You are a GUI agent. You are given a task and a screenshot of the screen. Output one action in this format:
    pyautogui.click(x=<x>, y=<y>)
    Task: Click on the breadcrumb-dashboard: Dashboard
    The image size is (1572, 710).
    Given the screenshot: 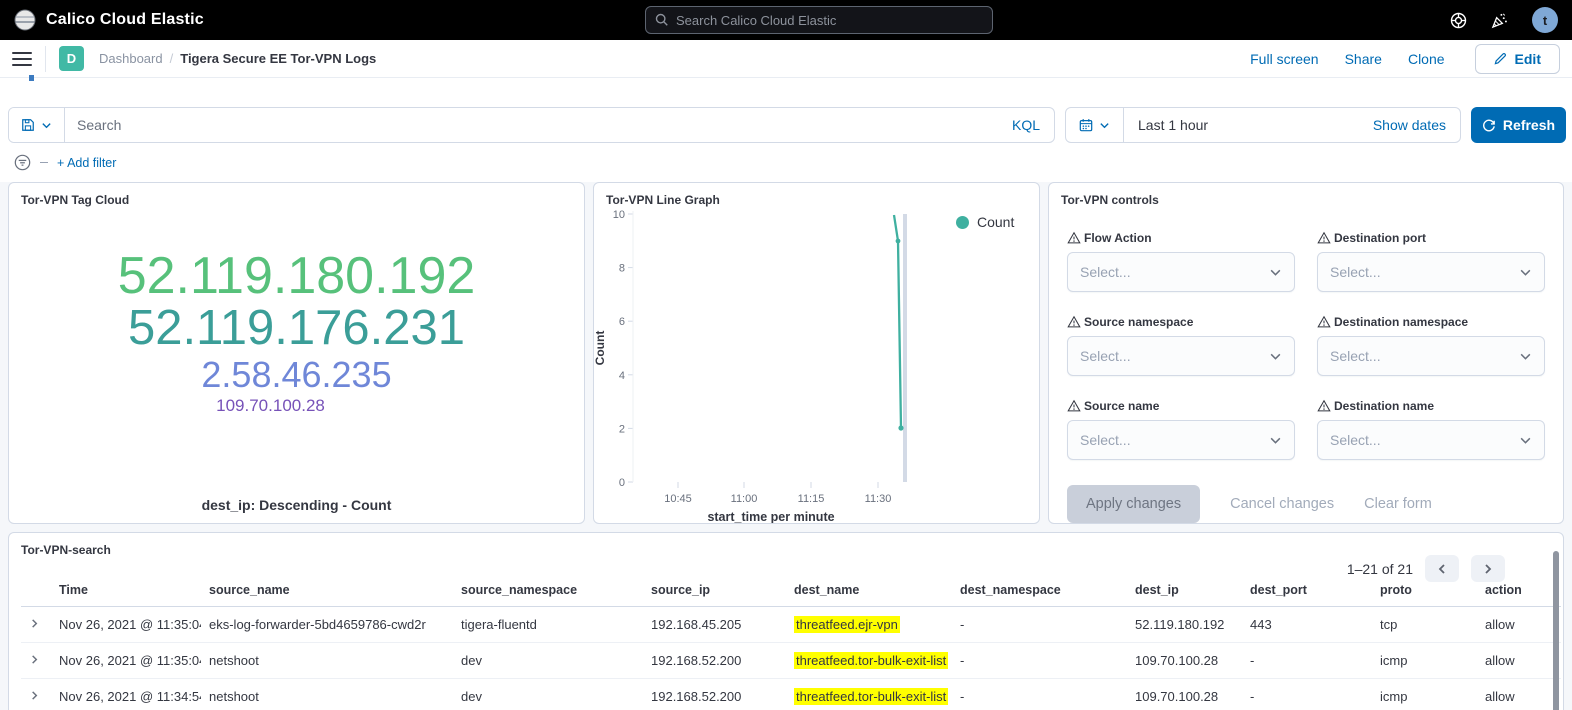 What is the action you would take?
    pyautogui.click(x=131, y=58)
    